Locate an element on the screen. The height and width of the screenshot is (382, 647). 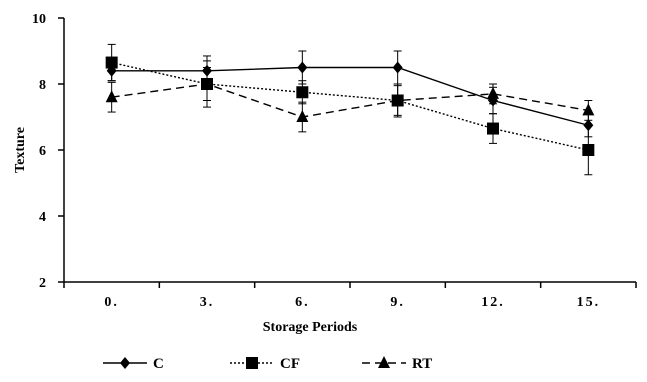
x-tick-label: 3. is located at coordinates (207, 302).